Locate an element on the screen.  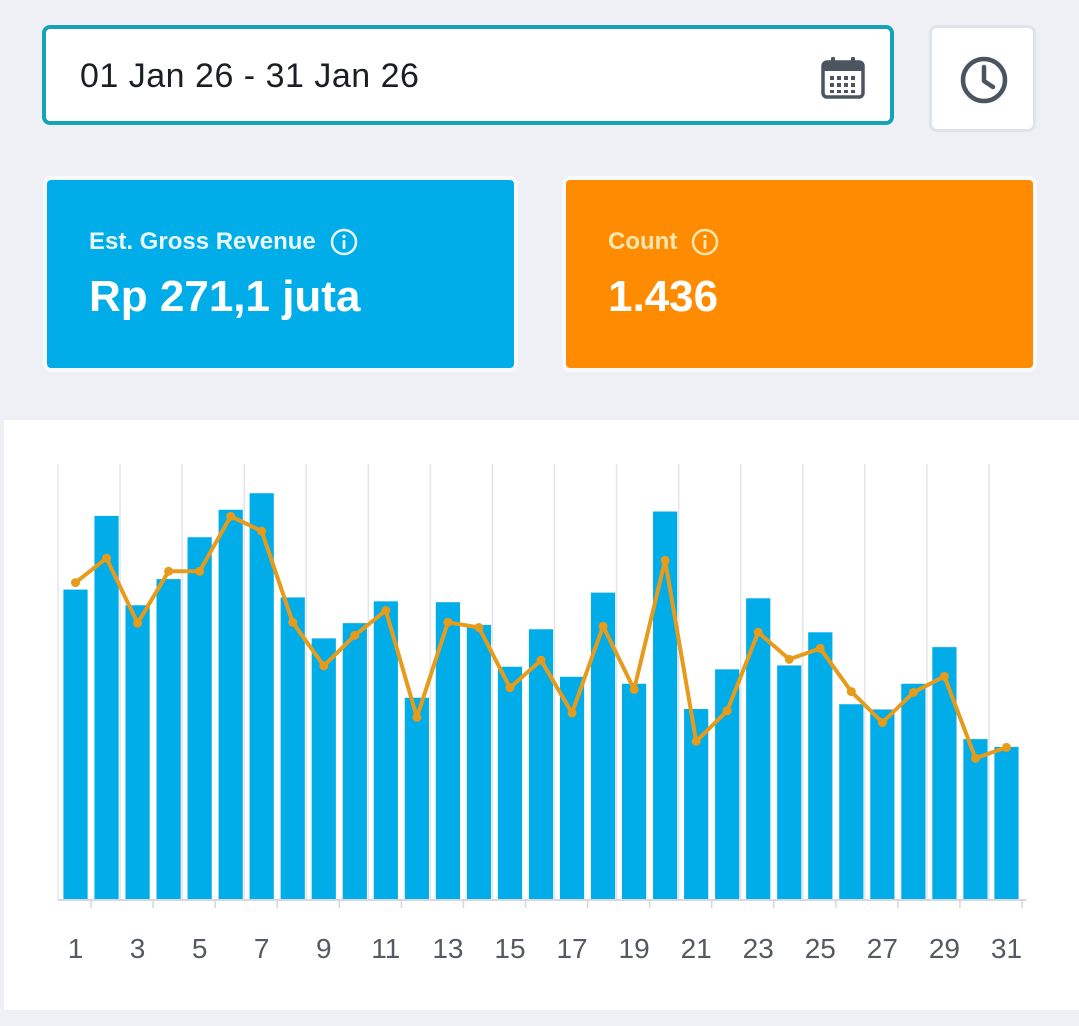
x-tick-label: 31 is located at coordinates (1006, 948).